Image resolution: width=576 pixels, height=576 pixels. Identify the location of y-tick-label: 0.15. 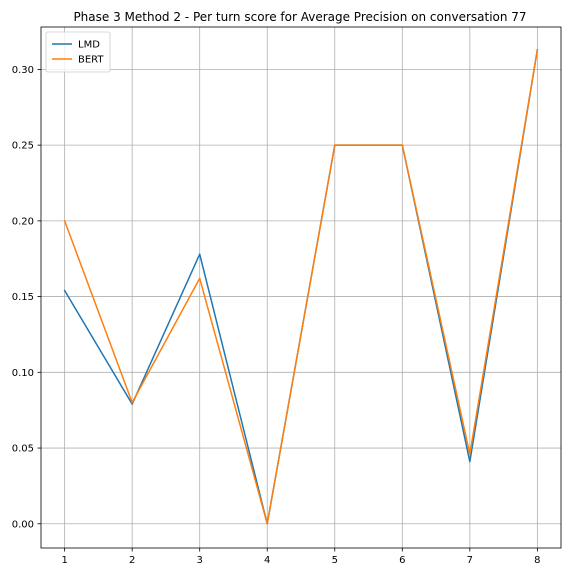
(23, 297).